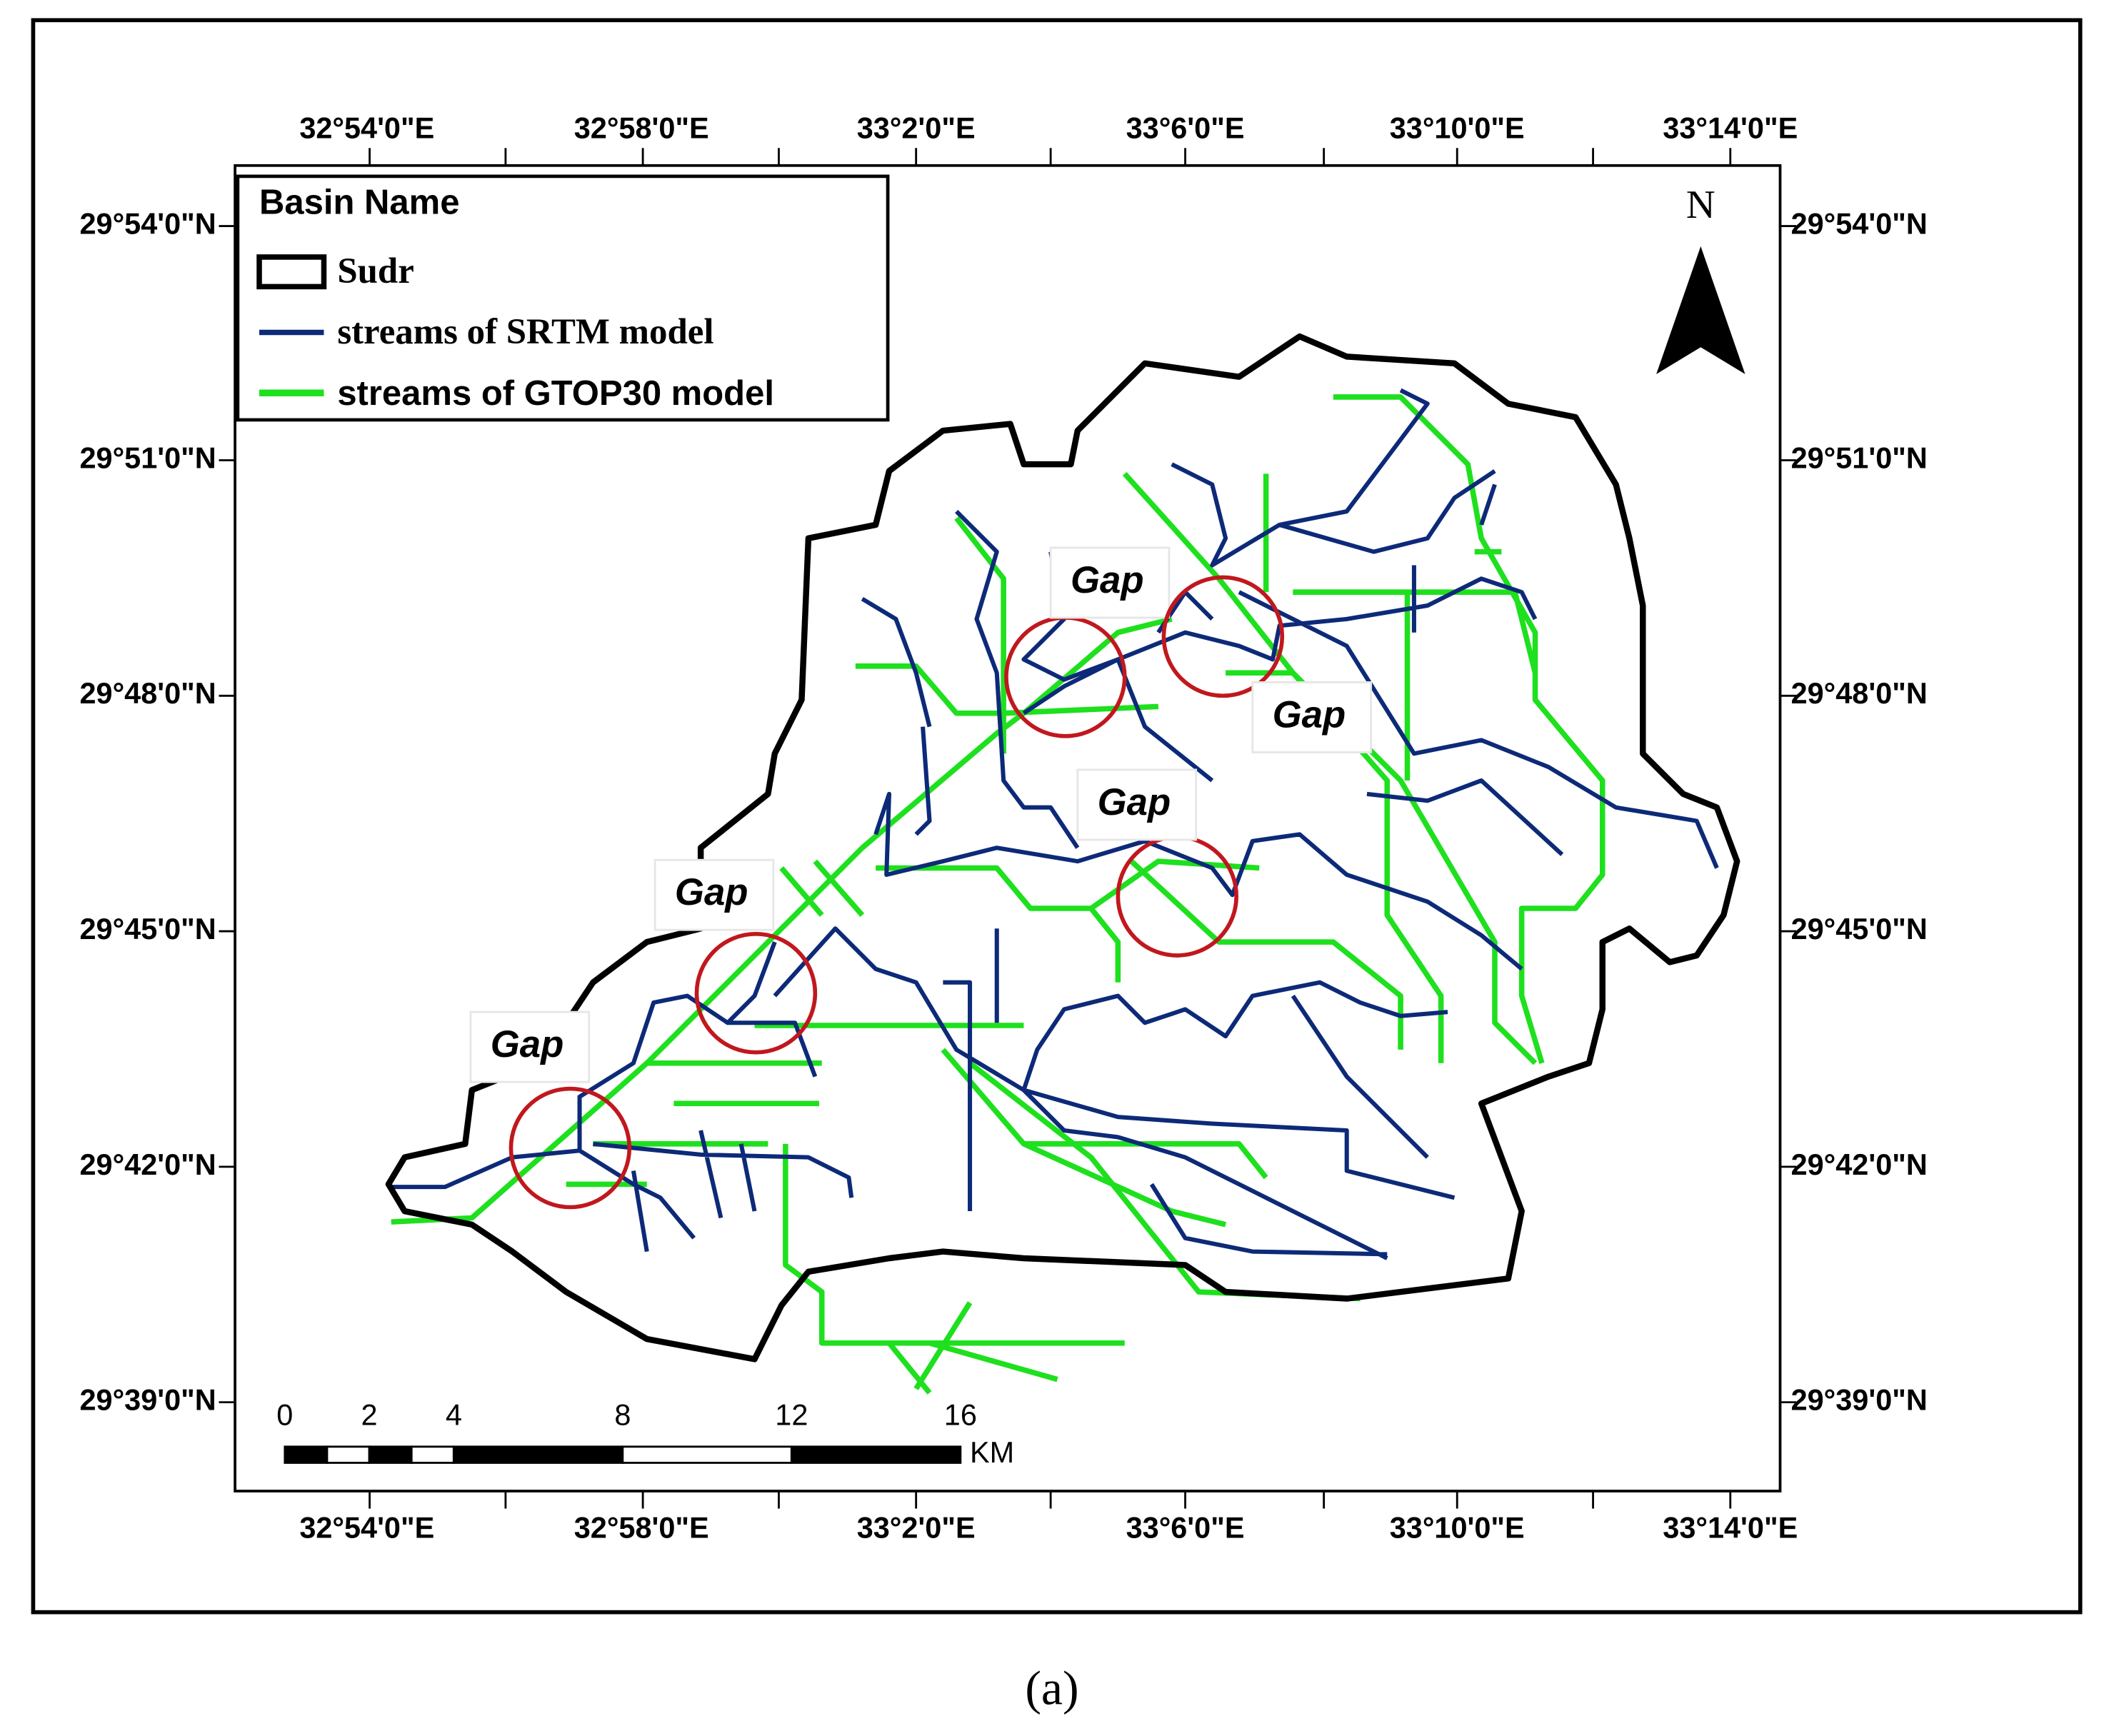  Describe the element at coordinates (791, 1414) in the screenshot. I see `scale-tick-label: 12` at that location.